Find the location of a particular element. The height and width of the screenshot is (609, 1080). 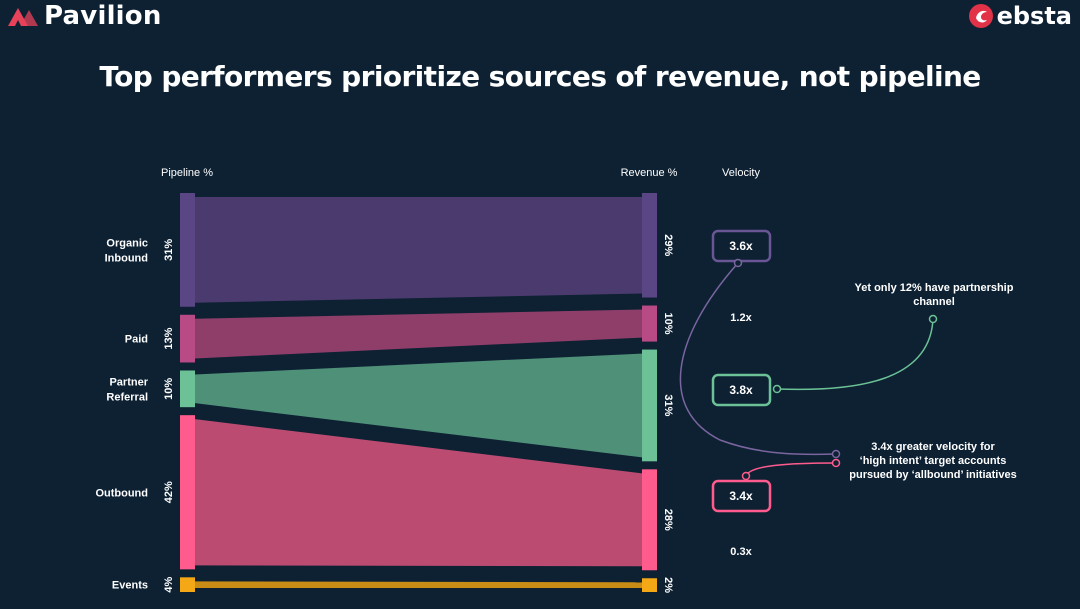

annotation-2-line: ‘high intent’ target accounts is located at coordinates (933, 461).